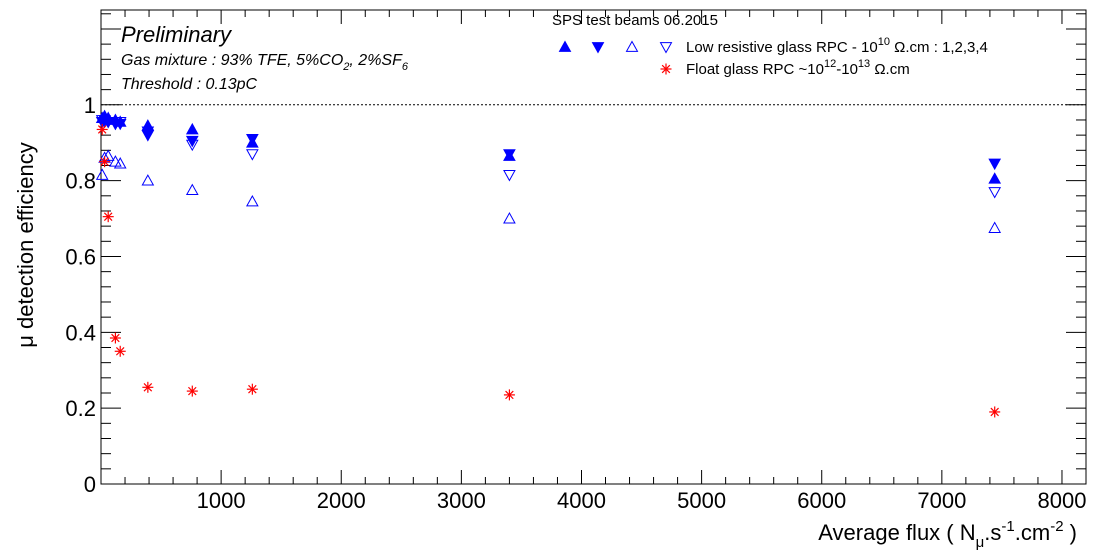 Image resolution: width=1103 pixels, height=553 pixels. Describe the element at coordinates (615, 57) in the screenshot. I see `legend-markers` at that location.